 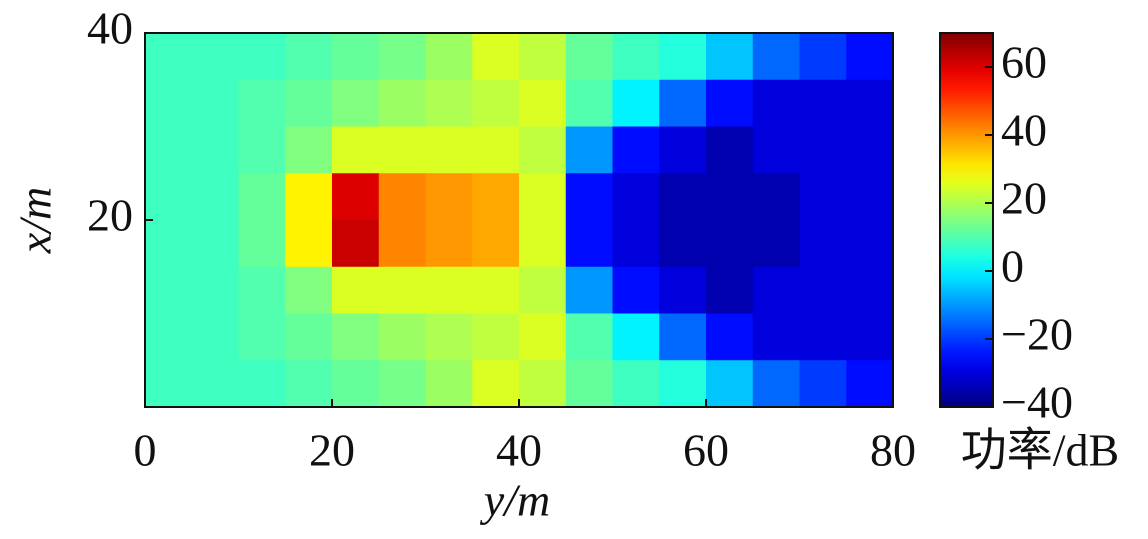 I want to click on colorbar-tick-label: −40, so click(x=1037, y=402).